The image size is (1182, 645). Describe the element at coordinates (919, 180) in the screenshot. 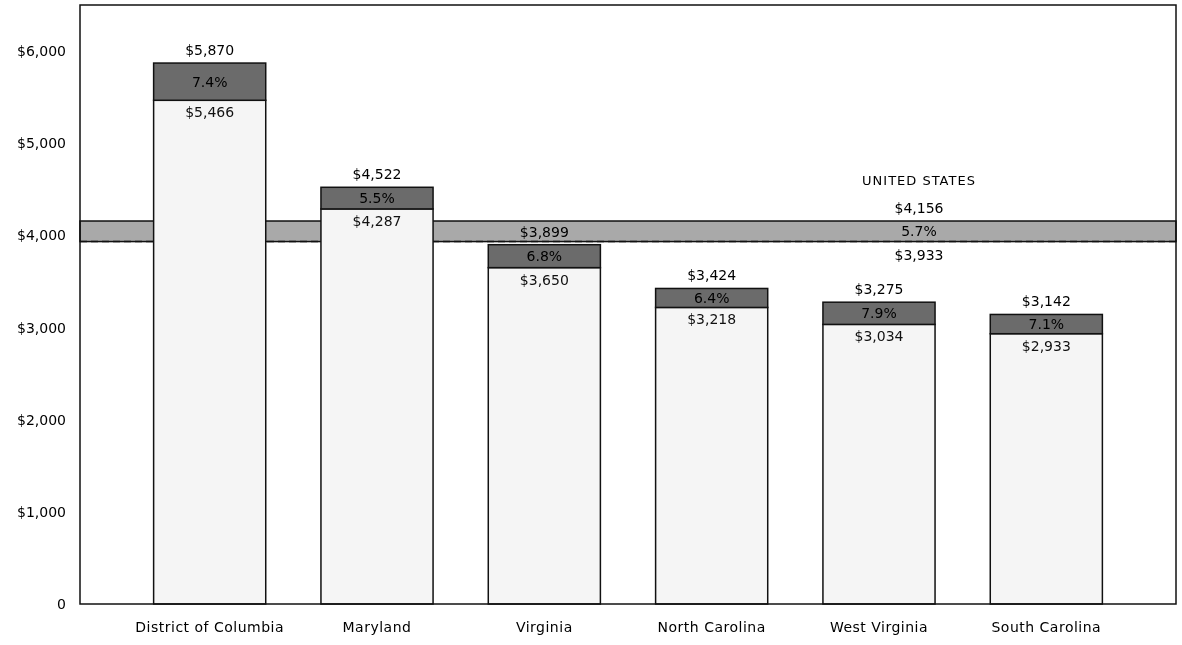

I see `annotation: UNITED STATES` at that location.